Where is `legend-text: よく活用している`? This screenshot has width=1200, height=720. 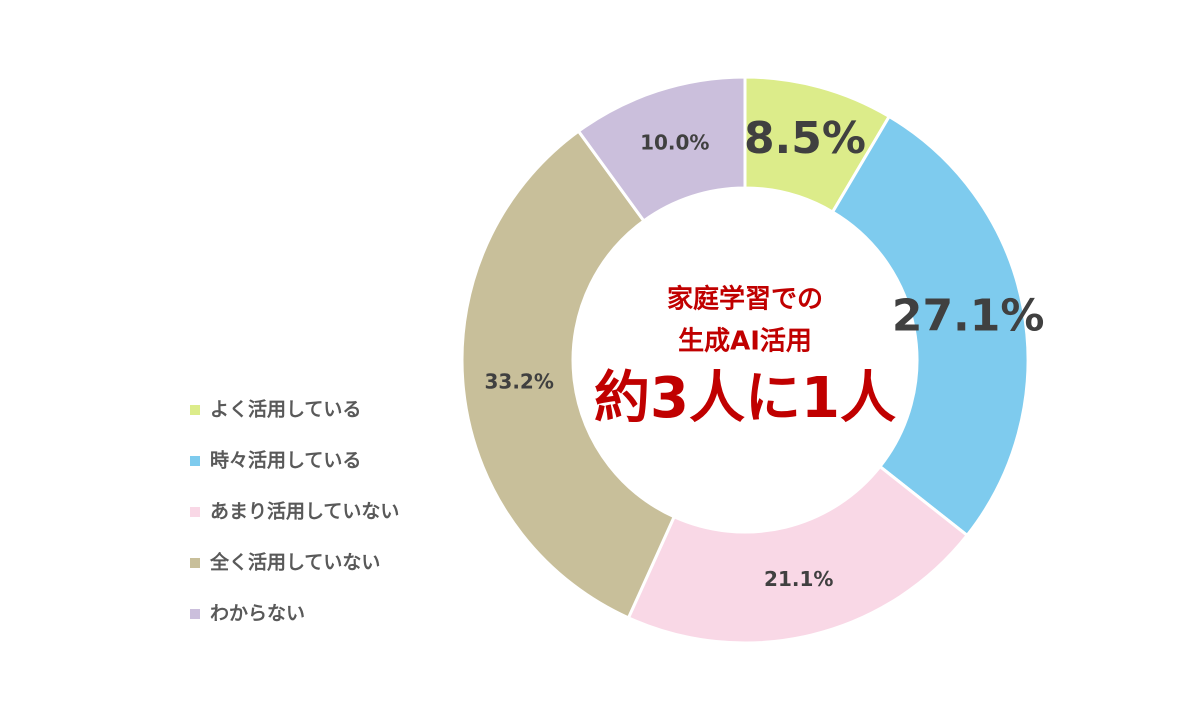
legend-text: よく活用している is located at coordinates (285, 409).